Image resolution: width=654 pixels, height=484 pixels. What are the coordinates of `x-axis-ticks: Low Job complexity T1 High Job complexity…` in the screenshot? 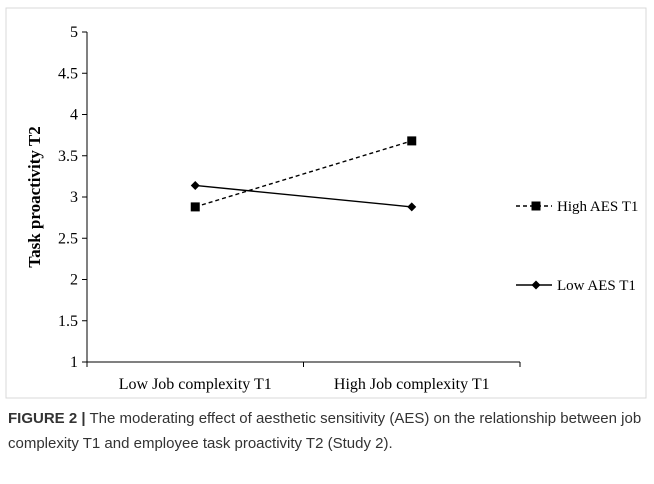 It's located at (303, 377).